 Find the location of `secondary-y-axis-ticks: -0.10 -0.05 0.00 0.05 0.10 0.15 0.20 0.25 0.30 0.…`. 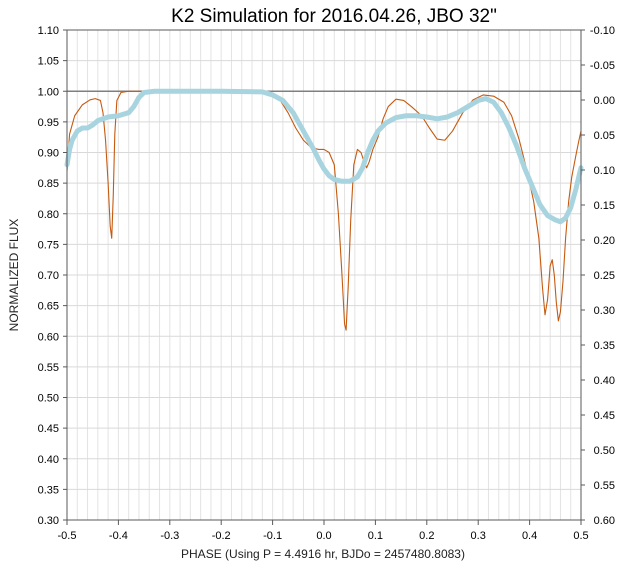

secondary-y-axis-ticks: -0.10 -0.05 0.00 0.05 0.10 0.15 0.20 0.25 0.30 0.… is located at coordinates (598, 276).